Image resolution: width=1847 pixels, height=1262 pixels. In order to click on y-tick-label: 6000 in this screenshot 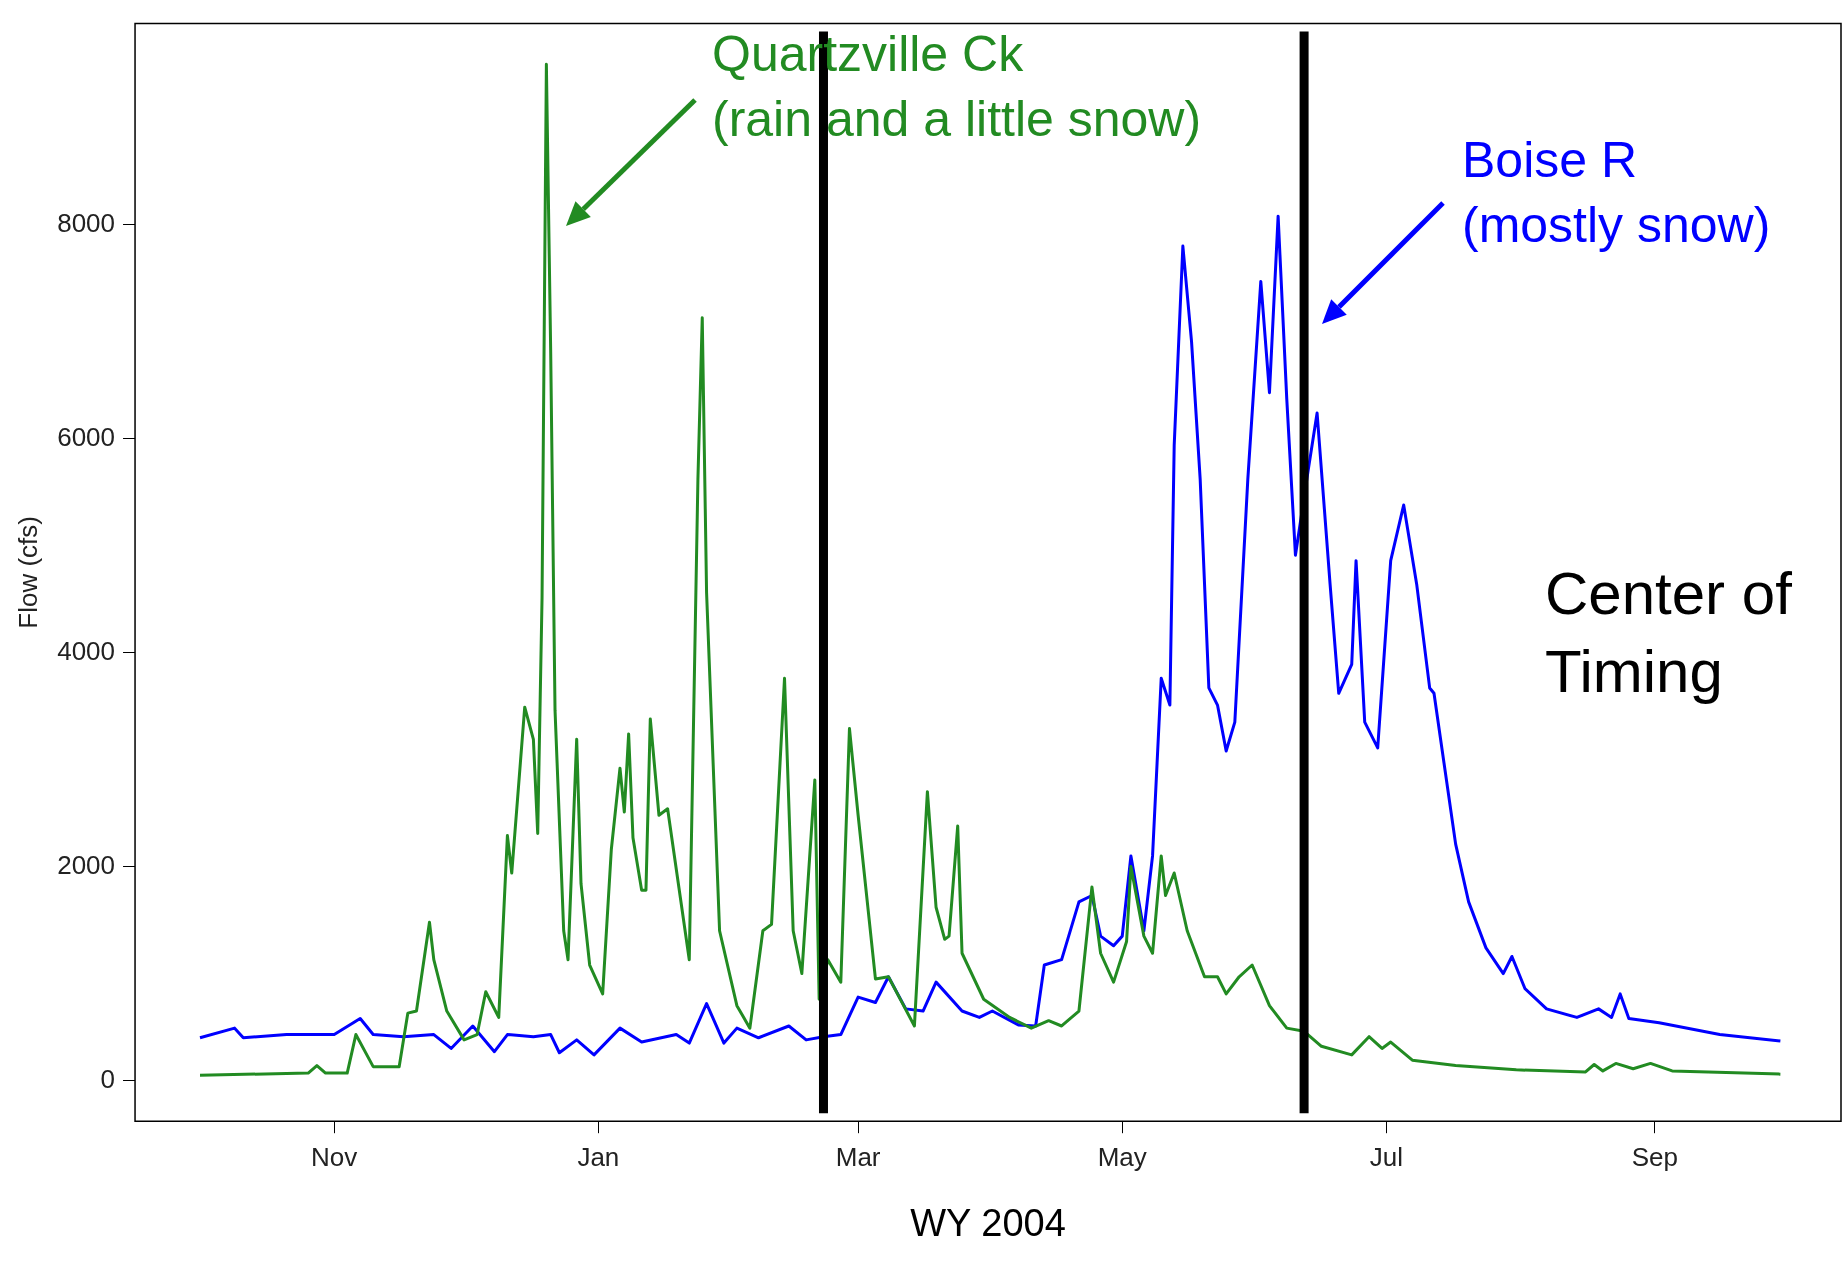, I will do `click(86, 436)`.